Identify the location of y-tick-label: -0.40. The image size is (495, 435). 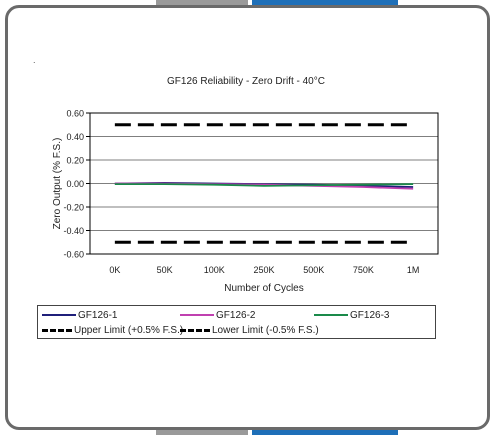
(73, 231).